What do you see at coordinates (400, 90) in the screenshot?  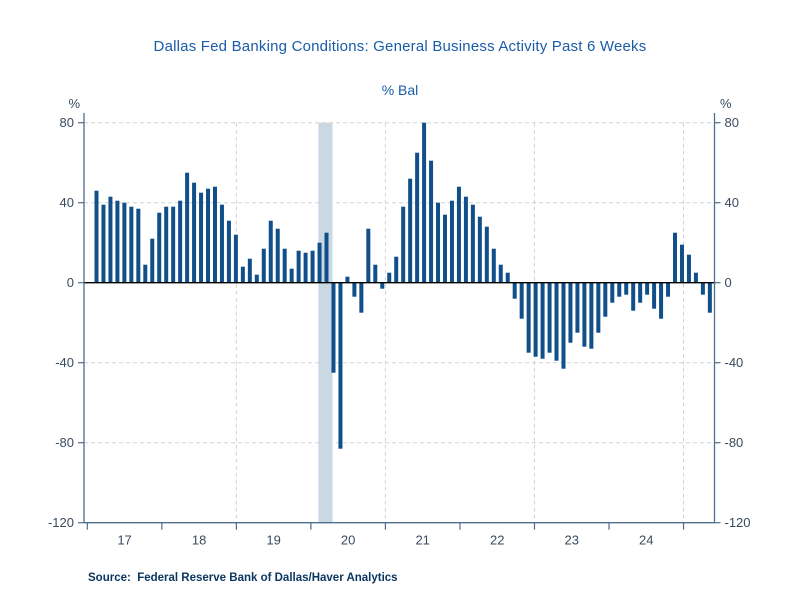 I see `chart-subtitle: % Bal` at bounding box center [400, 90].